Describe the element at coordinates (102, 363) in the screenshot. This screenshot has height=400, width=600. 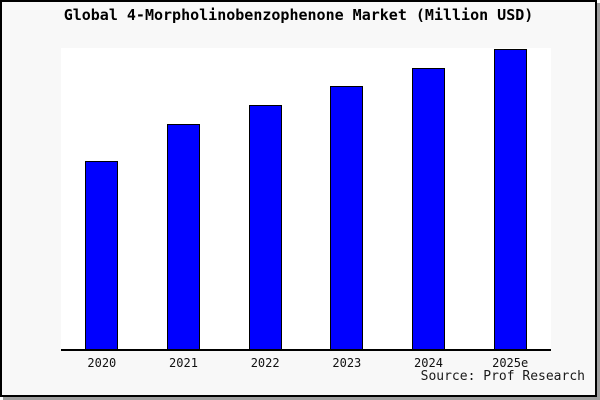
I see `x-tick-2020: 2020` at that location.